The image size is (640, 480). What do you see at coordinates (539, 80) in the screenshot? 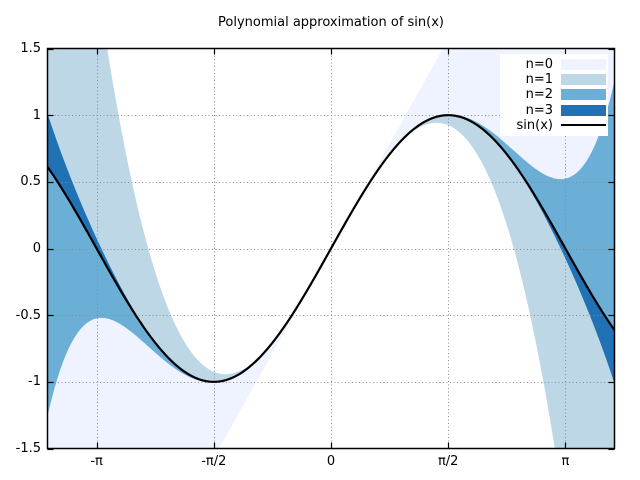
I see `legend-label: n=1` at bounding box center [539, 80].